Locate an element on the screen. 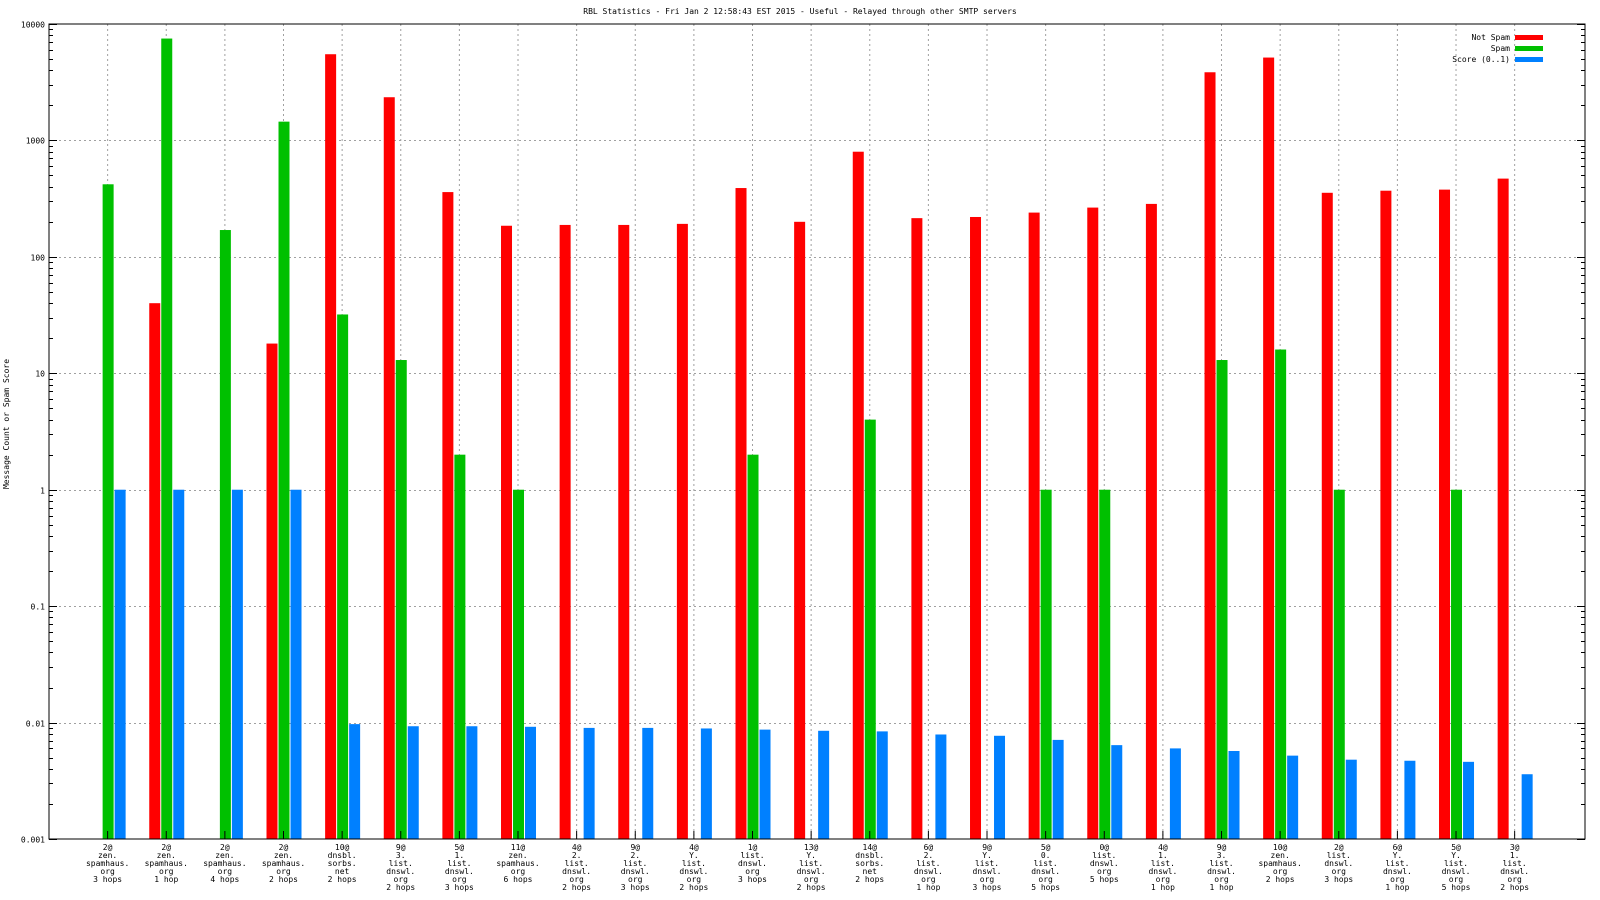 This screenshot has height=900, width=1600. legend-swatch is located at coordinates (1529, 37).